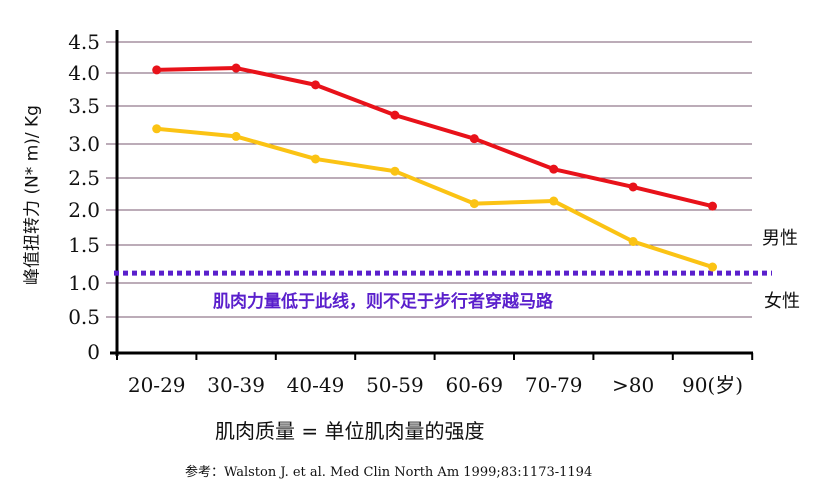 The width and height of the screenshot is (822, 494). Describe the element at coordinates (84, 245) in the screenshot. I see `y-tick-label: 1.5` at that location.